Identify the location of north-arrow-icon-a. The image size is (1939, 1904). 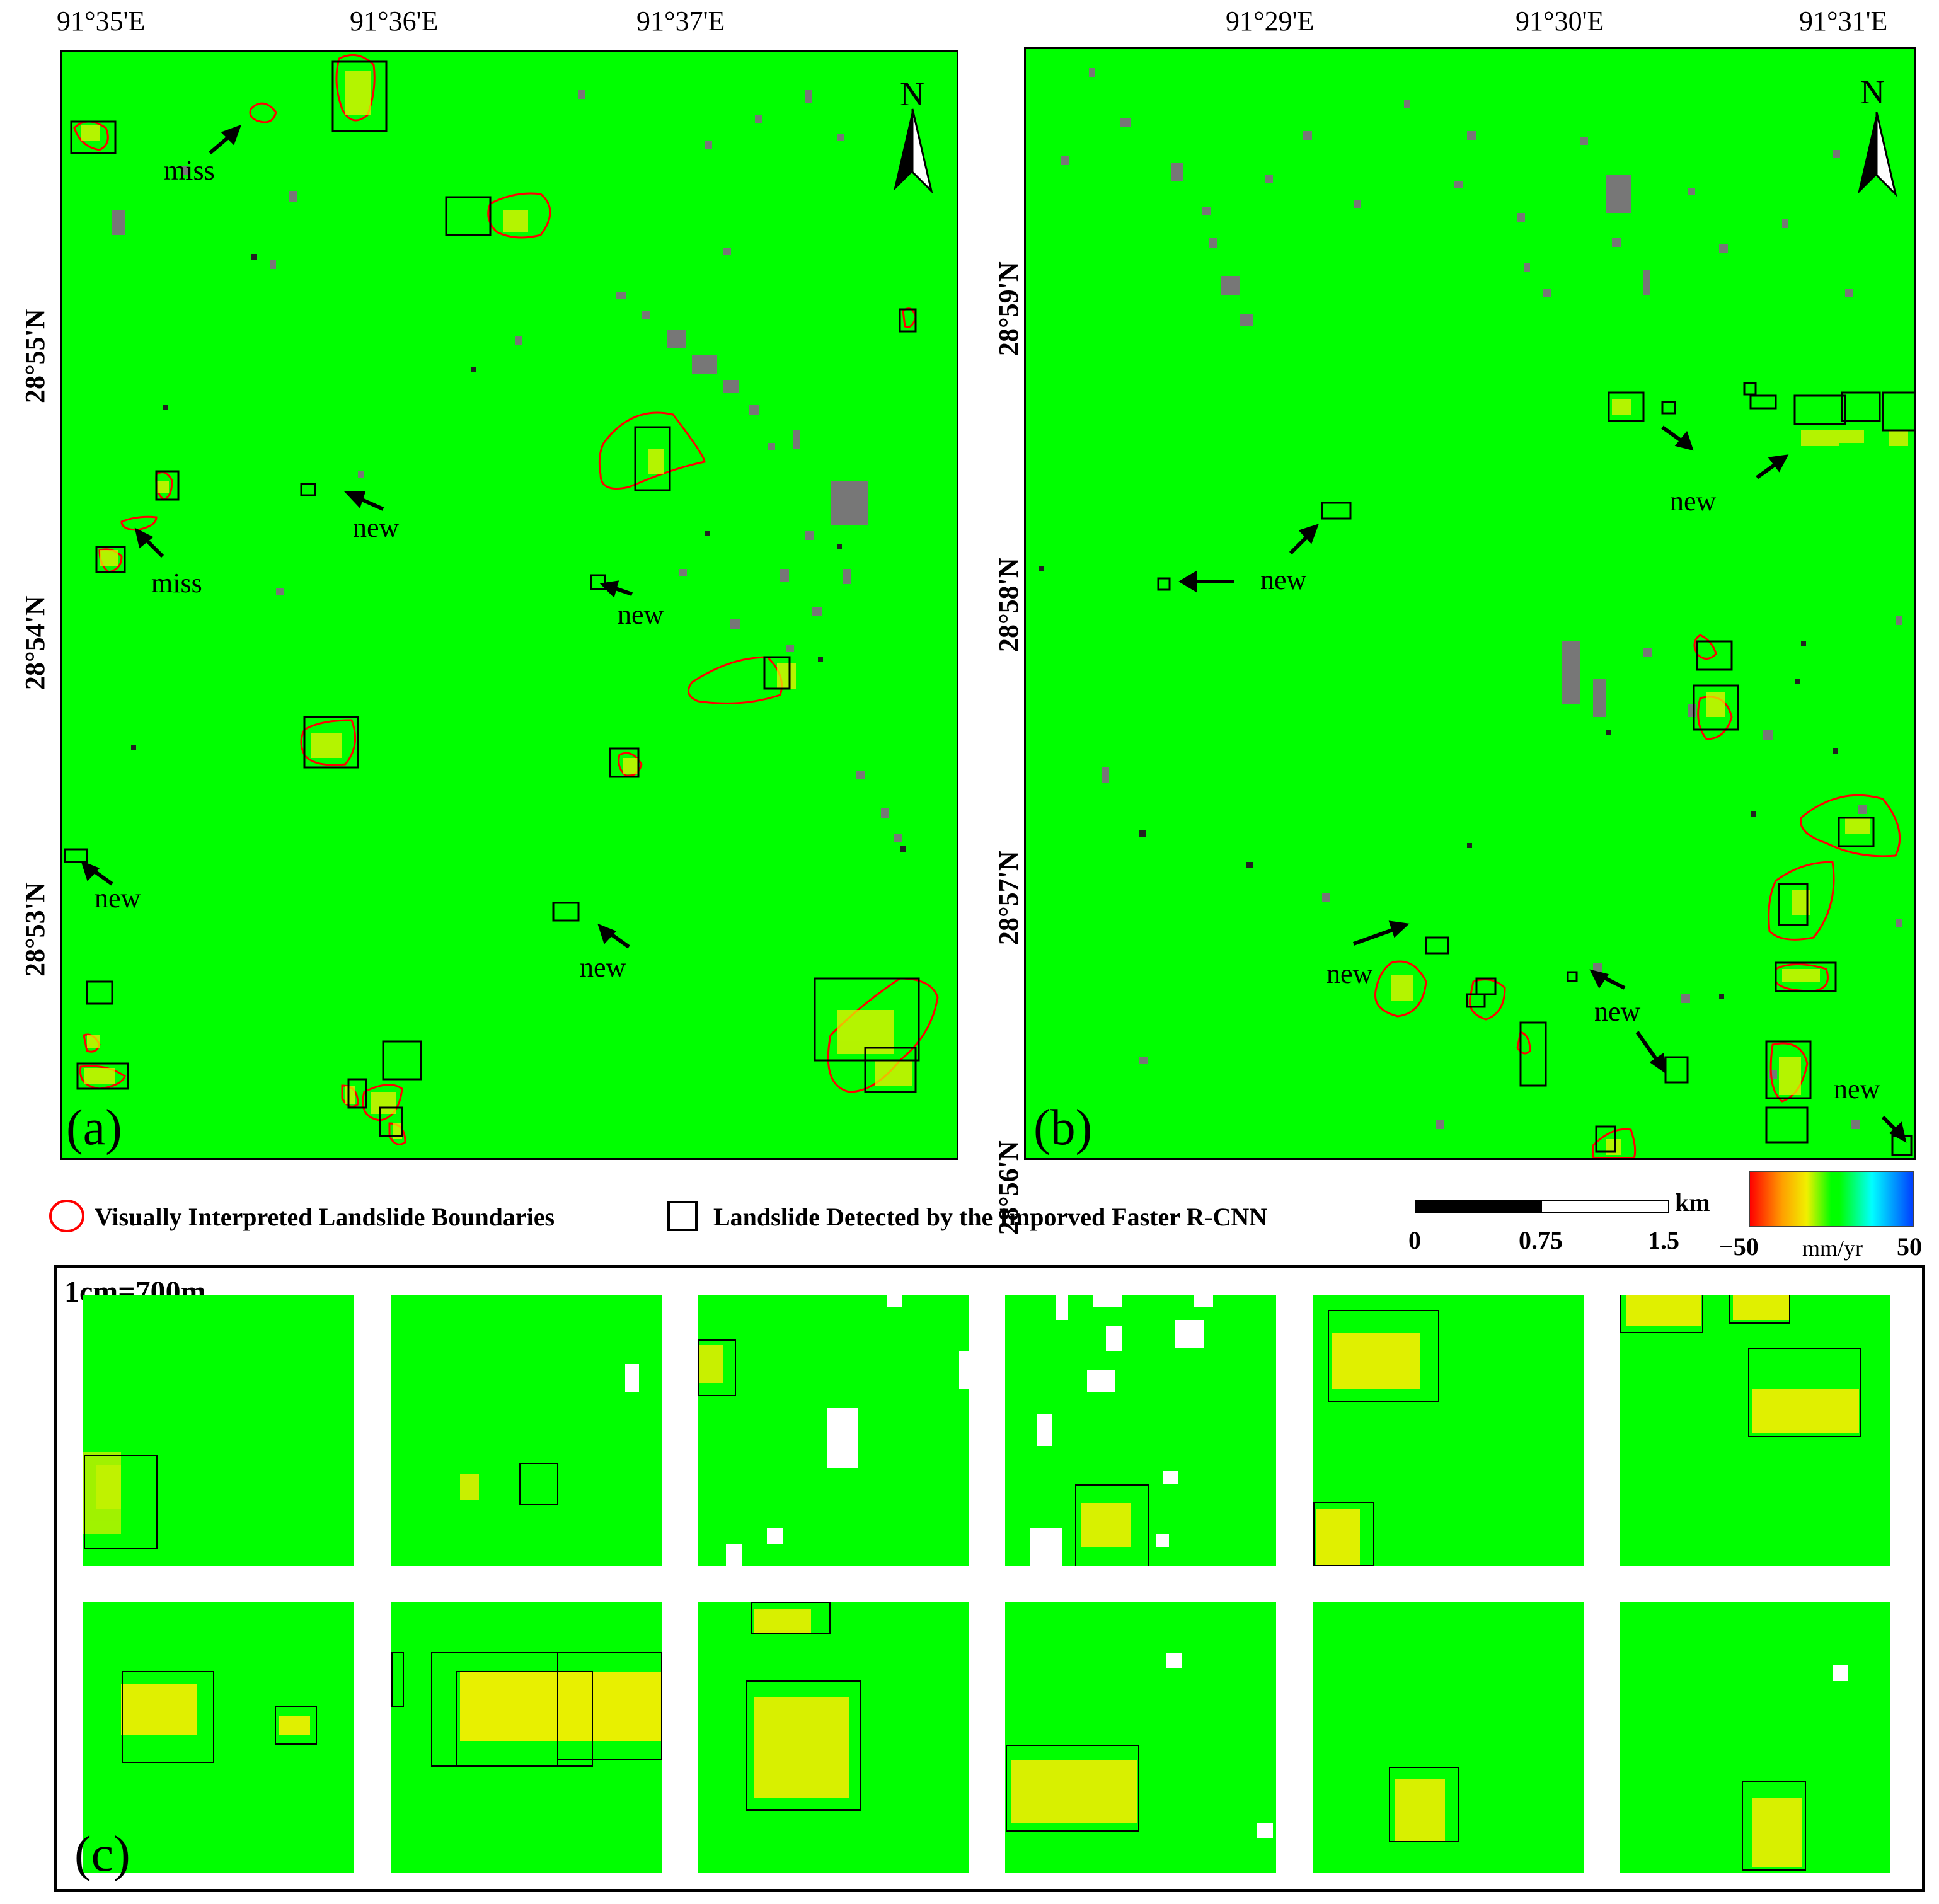
(913, 151).